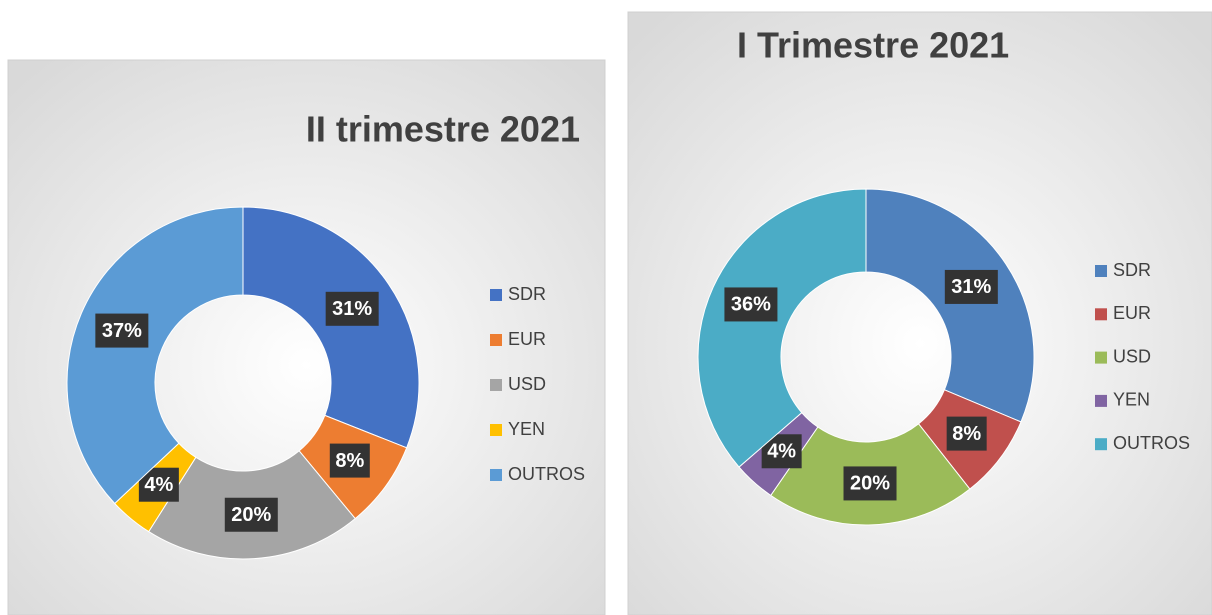 The width and height of the screenshot is (1212, 615). What do you see at coordinates (443, 129) in the screenshot?
I see `chart-title: II trimestre 2021` at bounding box center [443, 129].